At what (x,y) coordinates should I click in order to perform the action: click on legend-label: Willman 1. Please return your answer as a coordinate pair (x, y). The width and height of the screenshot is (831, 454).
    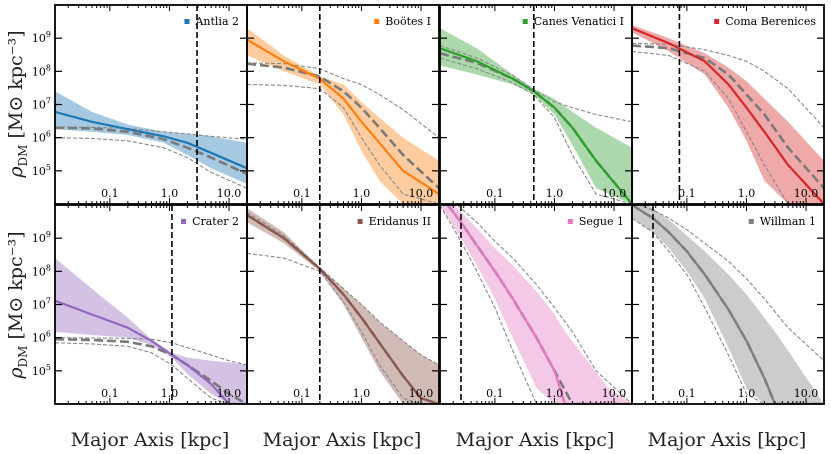
    Looking at the image, I should click on (788, 221).